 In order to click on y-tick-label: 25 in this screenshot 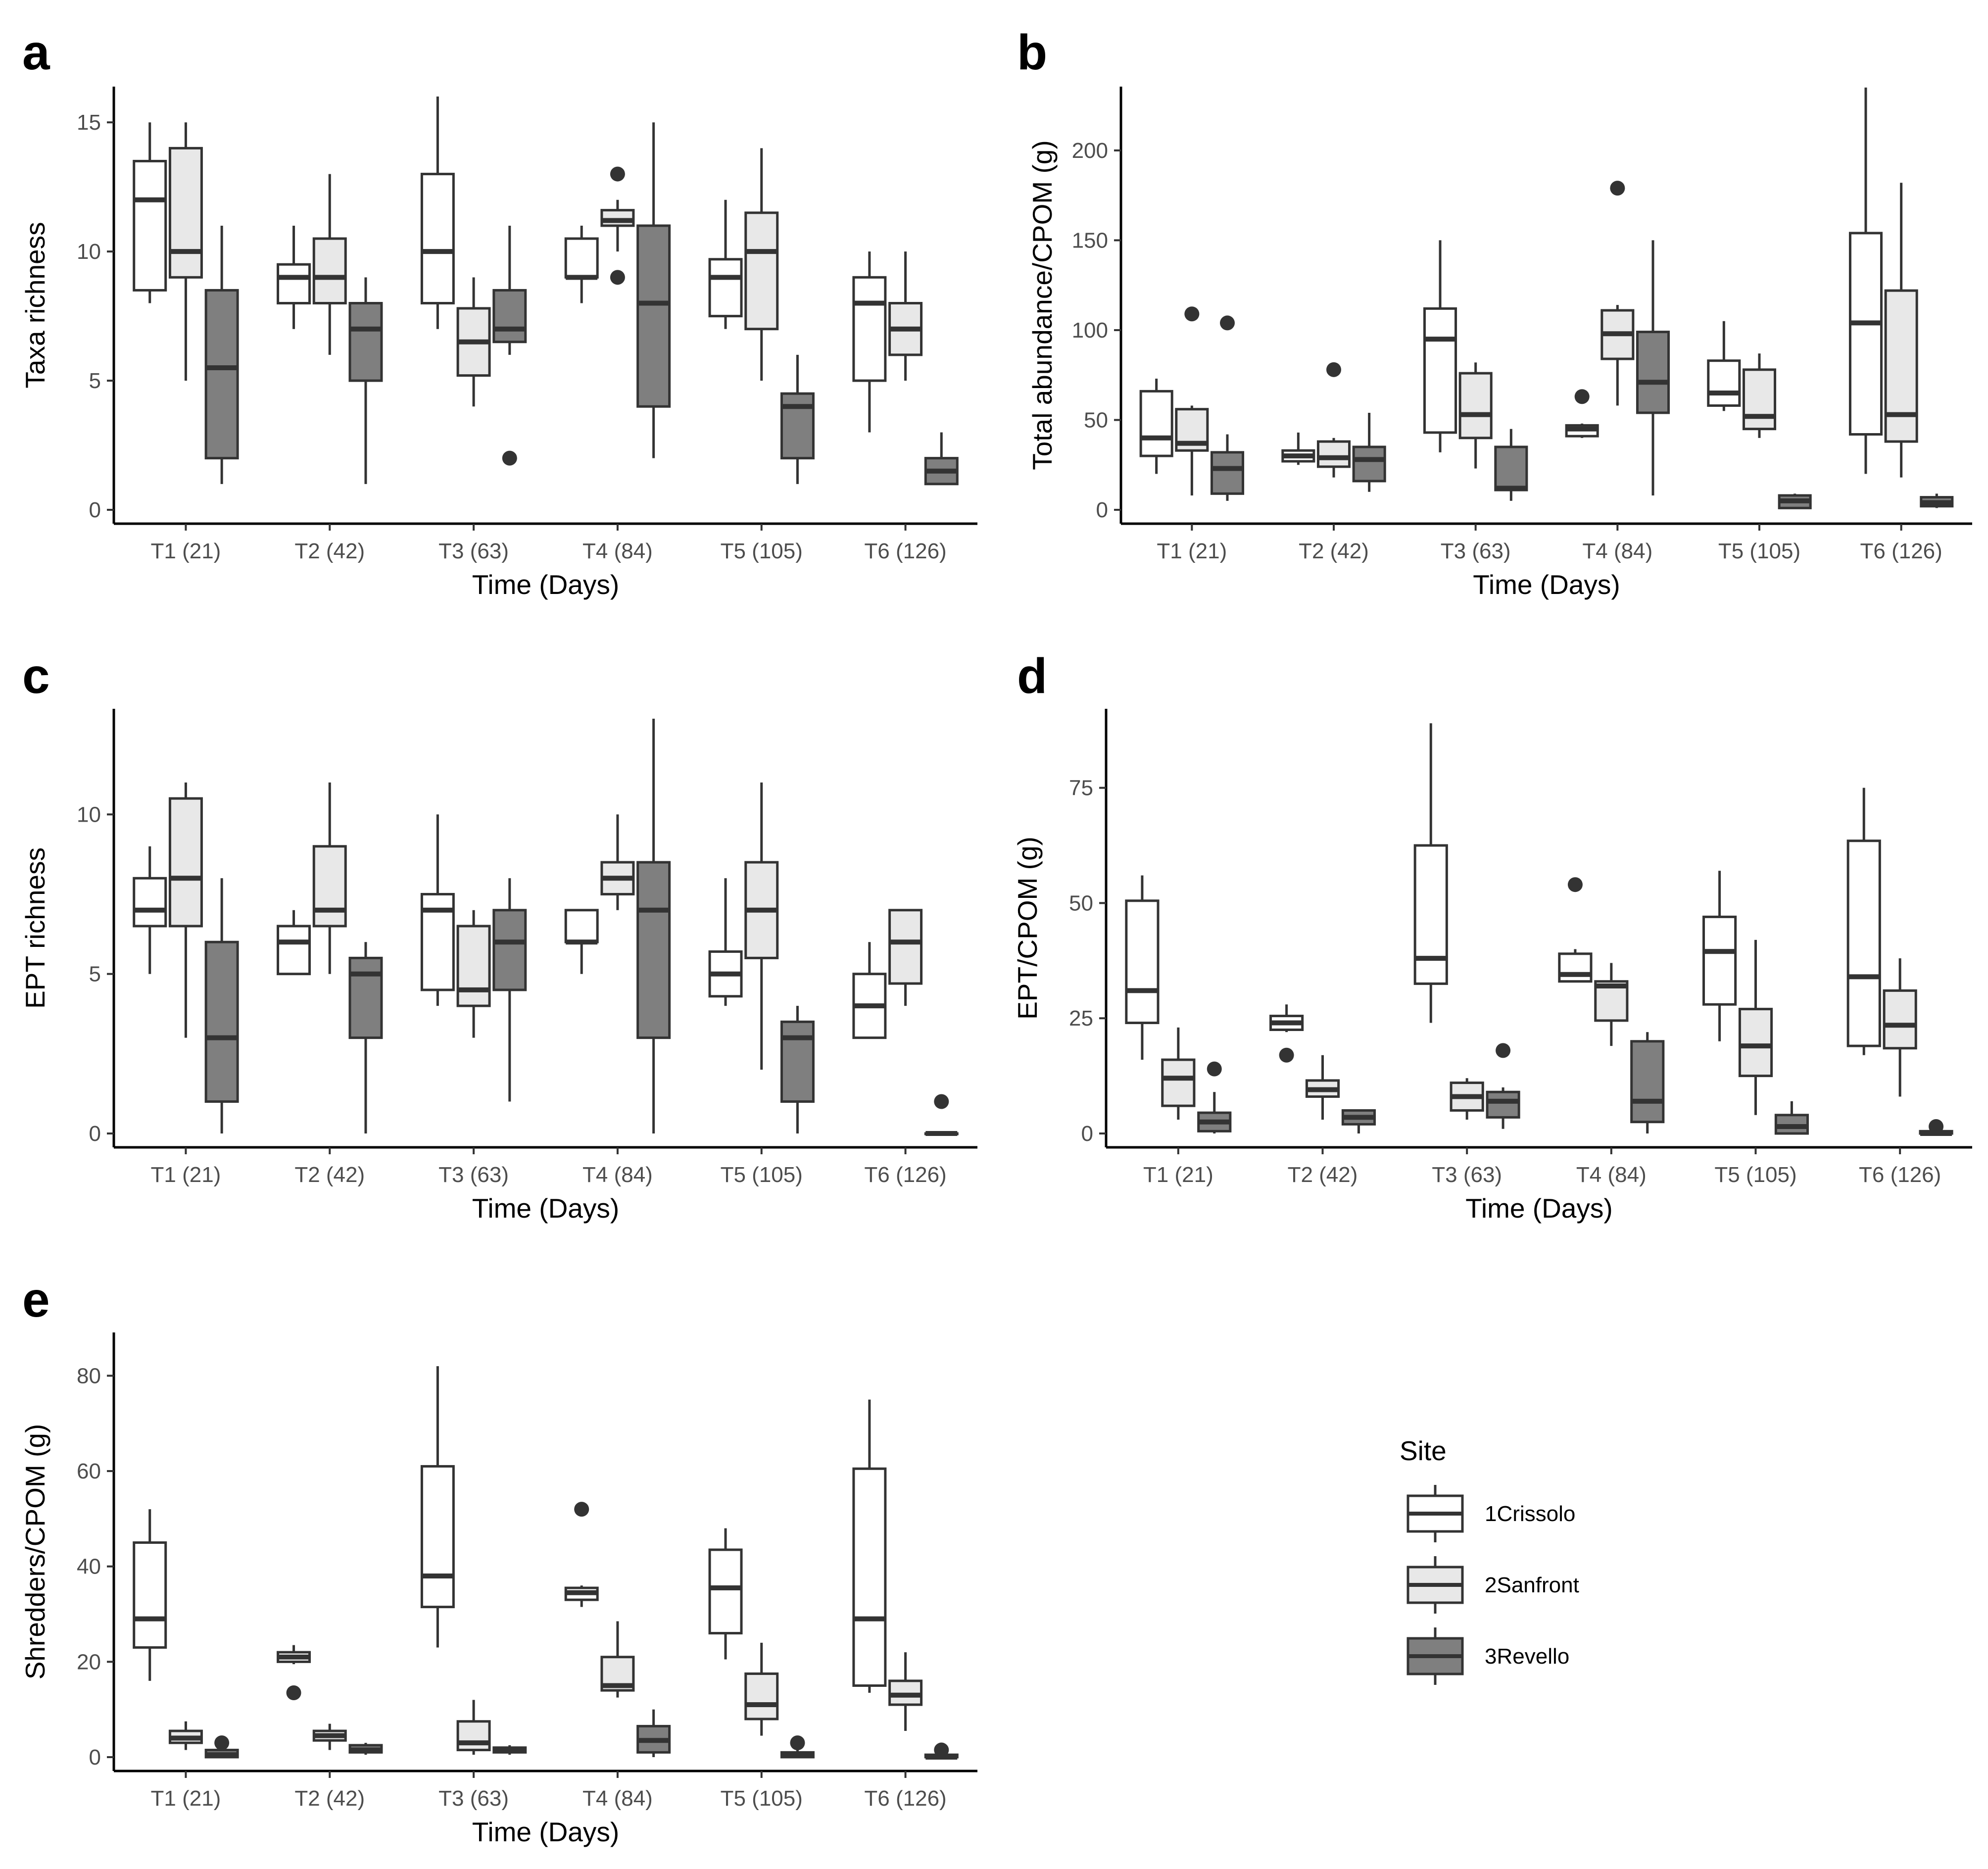, I will do `click(1081, 1018)`.